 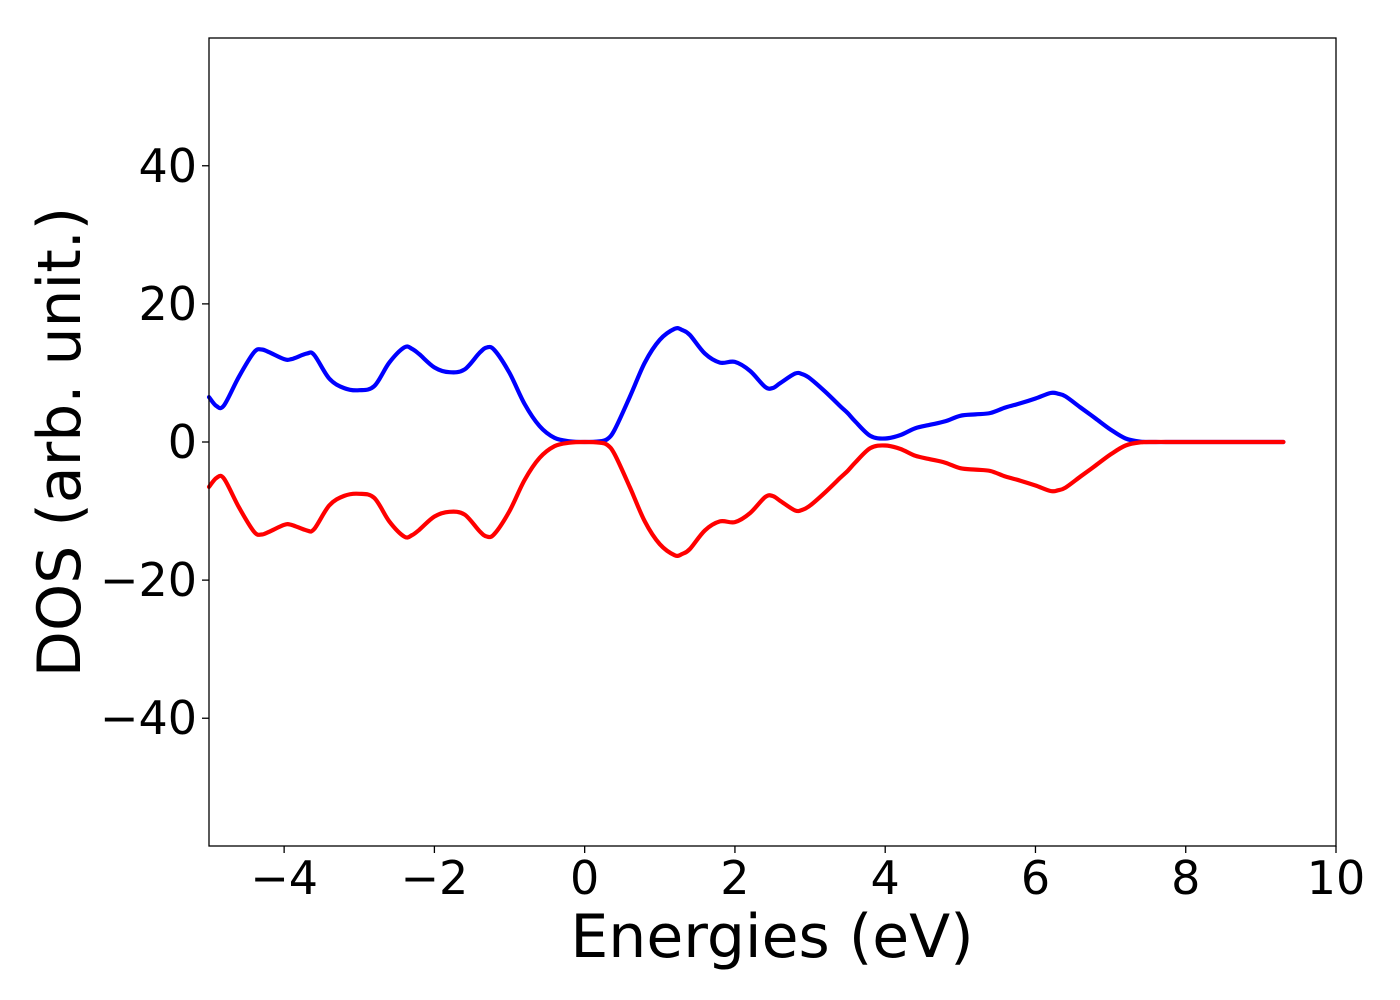 I want to click on y-axis-ticks: −40 −20 0 20 40, so click(x=154, y=442).